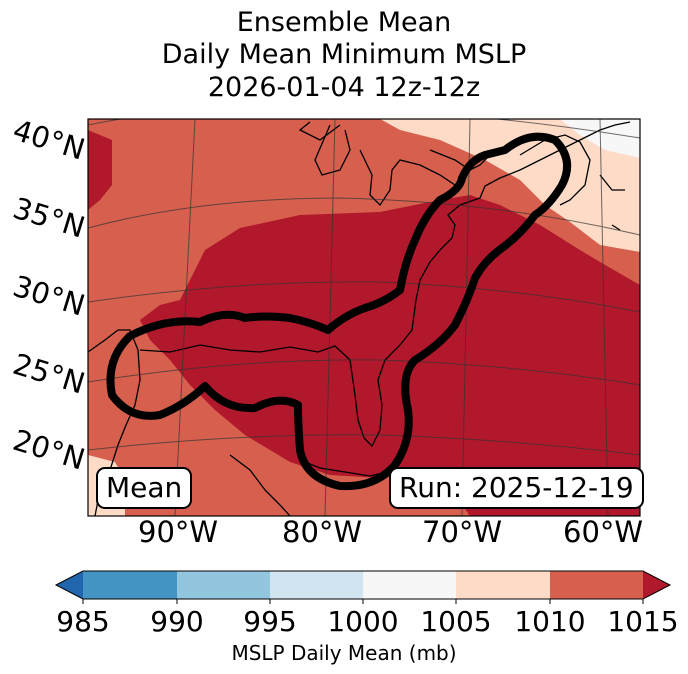  What do you see at coordinates (363, 601) in the screenshot?
I see `colorbar-tick-marks` at bounding box center [363, 601].